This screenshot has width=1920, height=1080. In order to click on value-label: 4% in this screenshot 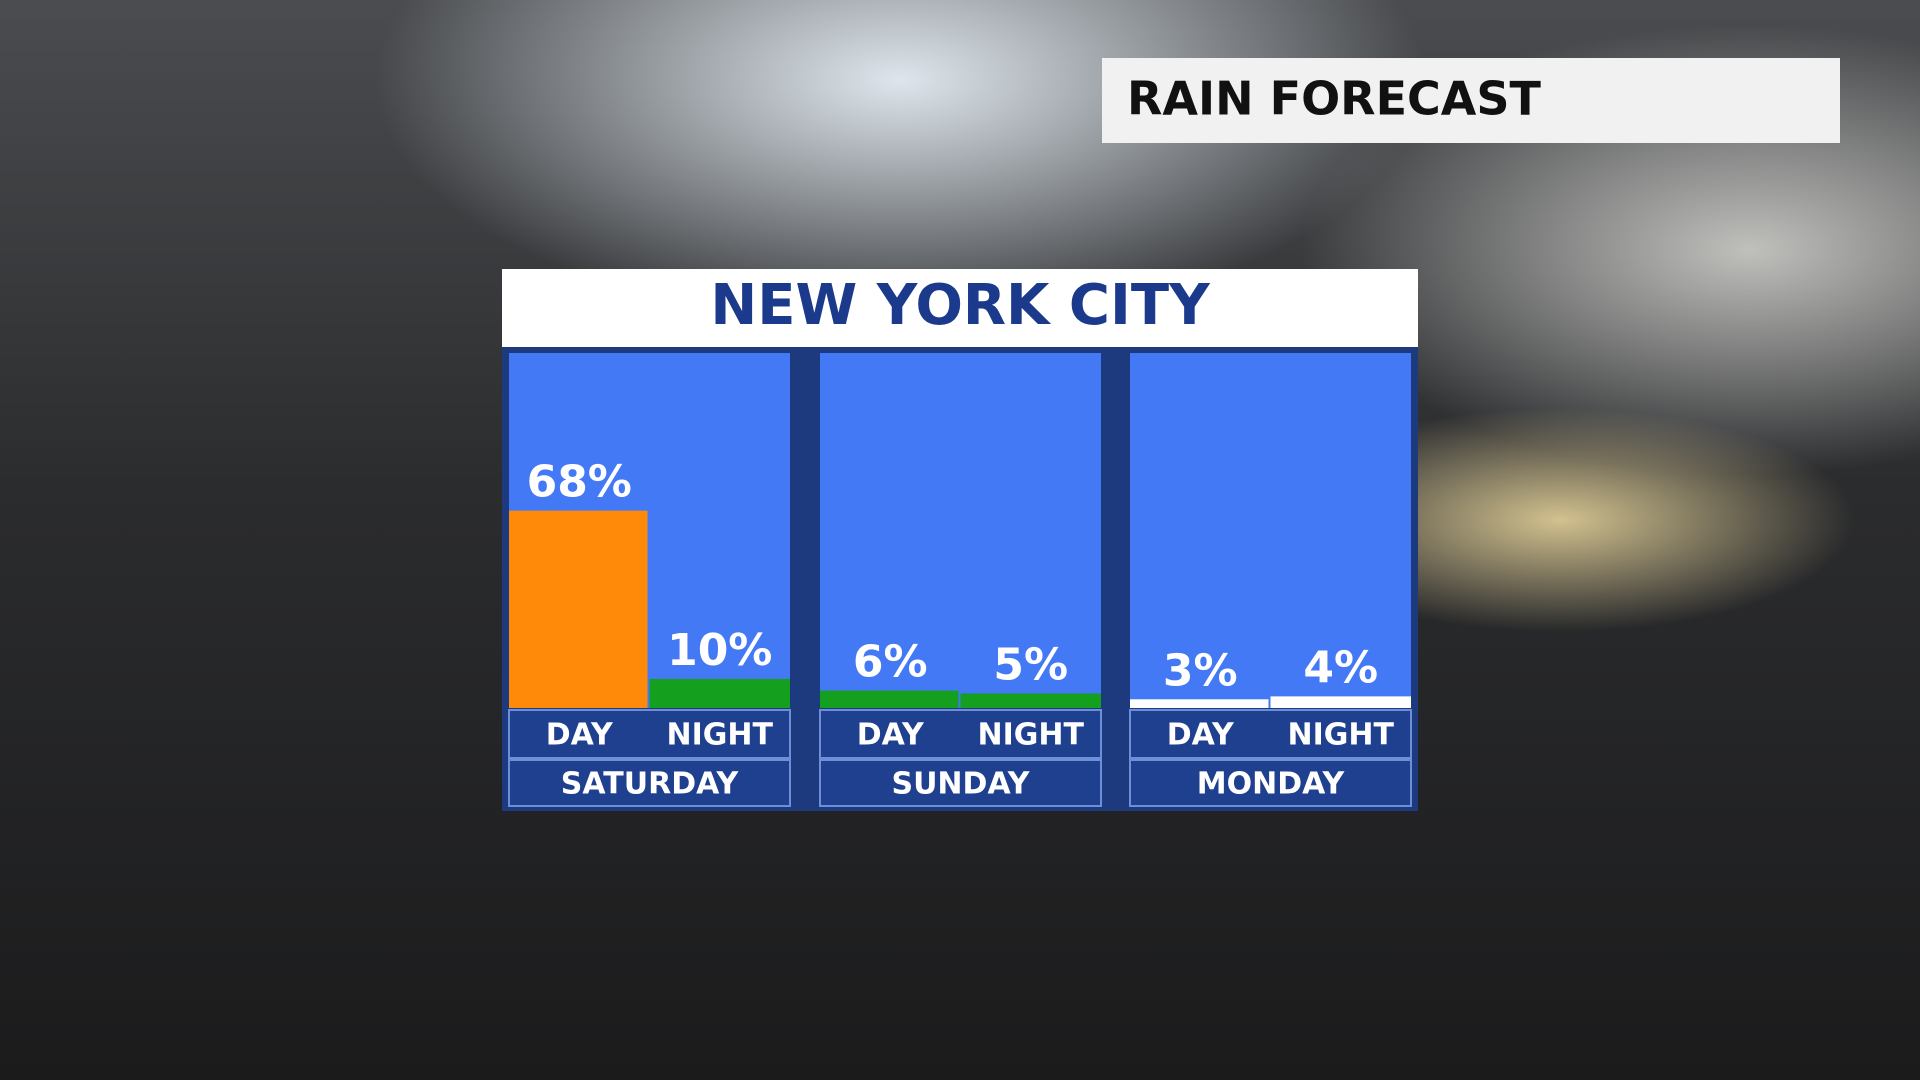, I will do `click(1340, 667)`.